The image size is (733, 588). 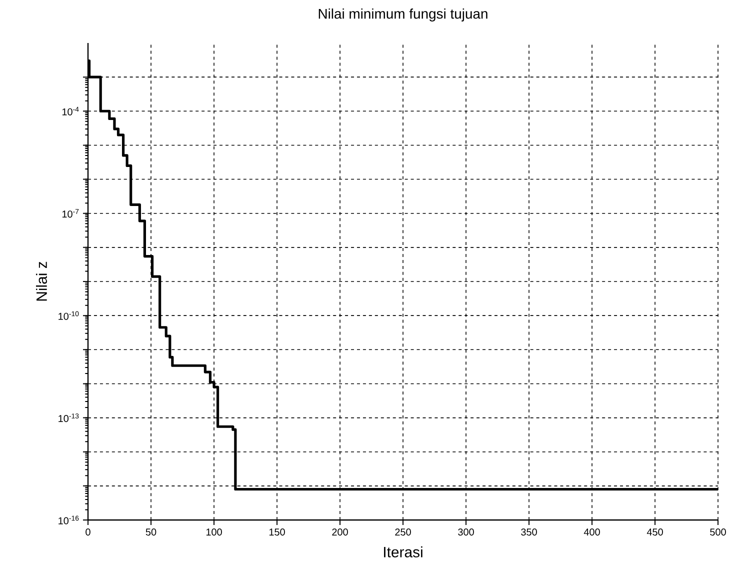 I want to click on x-tick-label: 100, so click(x=214, y=532).